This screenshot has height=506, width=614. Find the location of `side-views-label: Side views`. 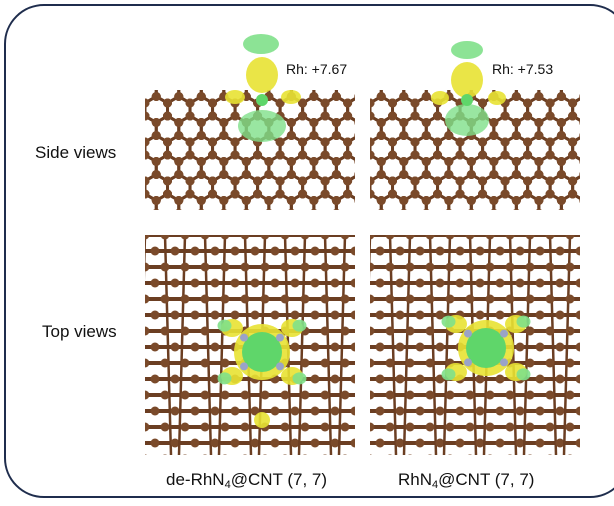

side-views-label: Side views is located at coordinates (76, 152).